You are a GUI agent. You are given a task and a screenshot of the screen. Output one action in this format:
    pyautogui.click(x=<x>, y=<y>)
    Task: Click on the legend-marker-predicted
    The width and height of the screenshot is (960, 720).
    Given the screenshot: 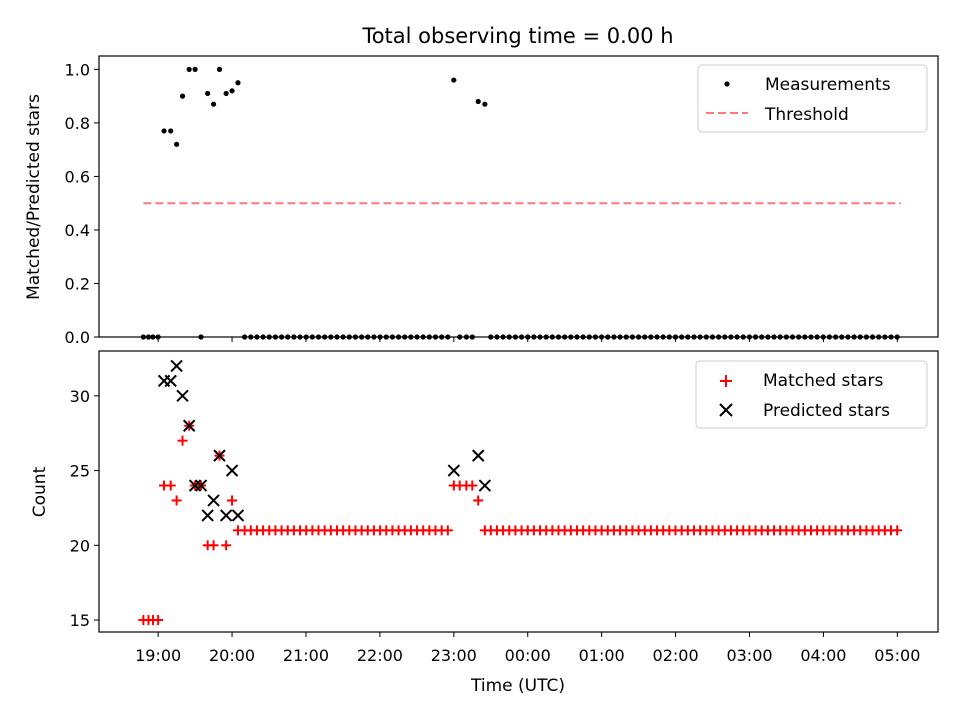 What is the action you would take?
    pyautogui.click(x=726, y=410)
    